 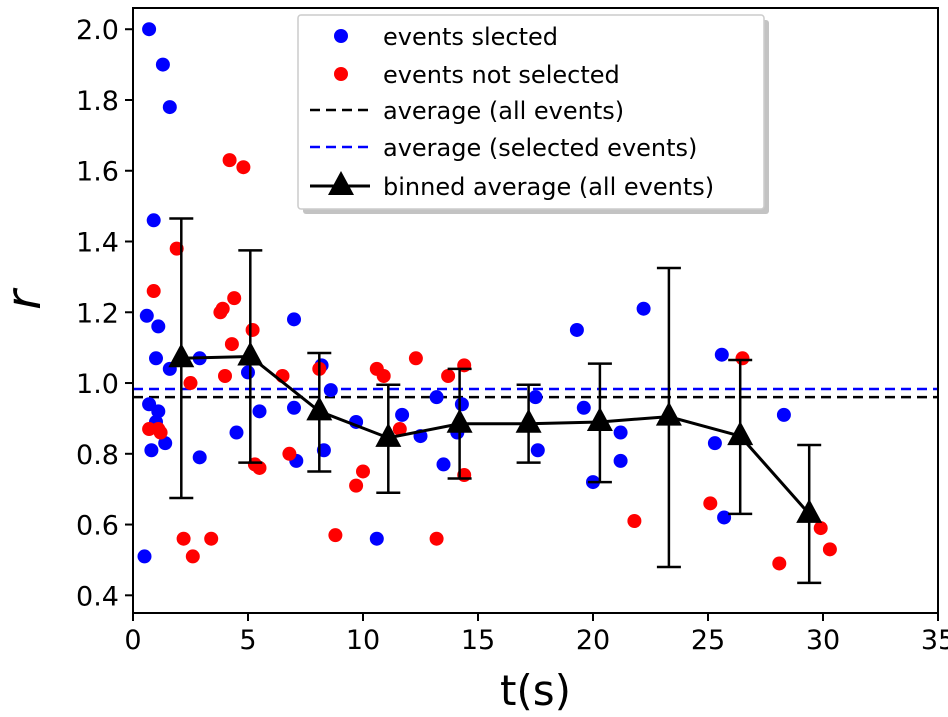 What do you see at coordinates (934, 640) in the screenshot?
I see `x-tick-label: 35` at bounding box center [934, 640].